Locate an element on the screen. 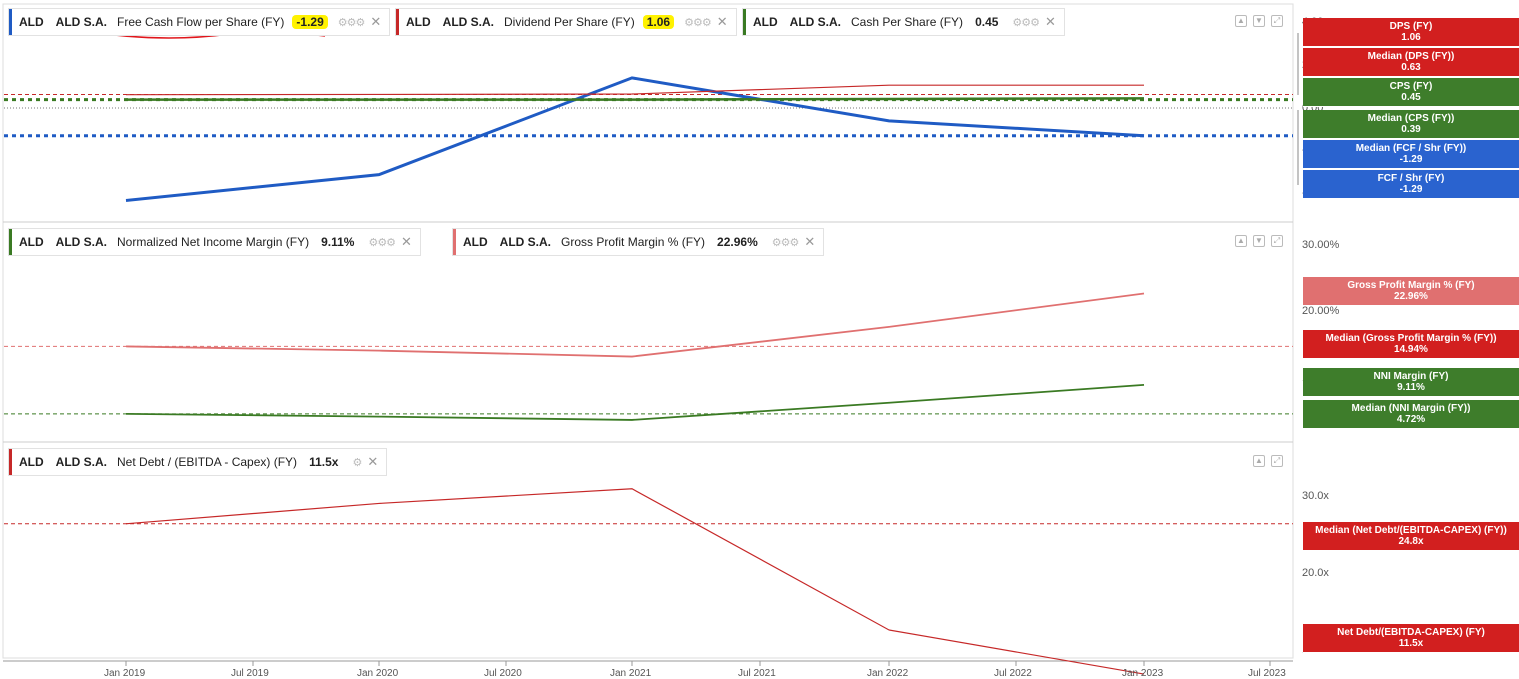 Image resolution: width=1519 pixels, height=679 pixels. flag-value: 0.39 is located at coordinates (1411, 129).